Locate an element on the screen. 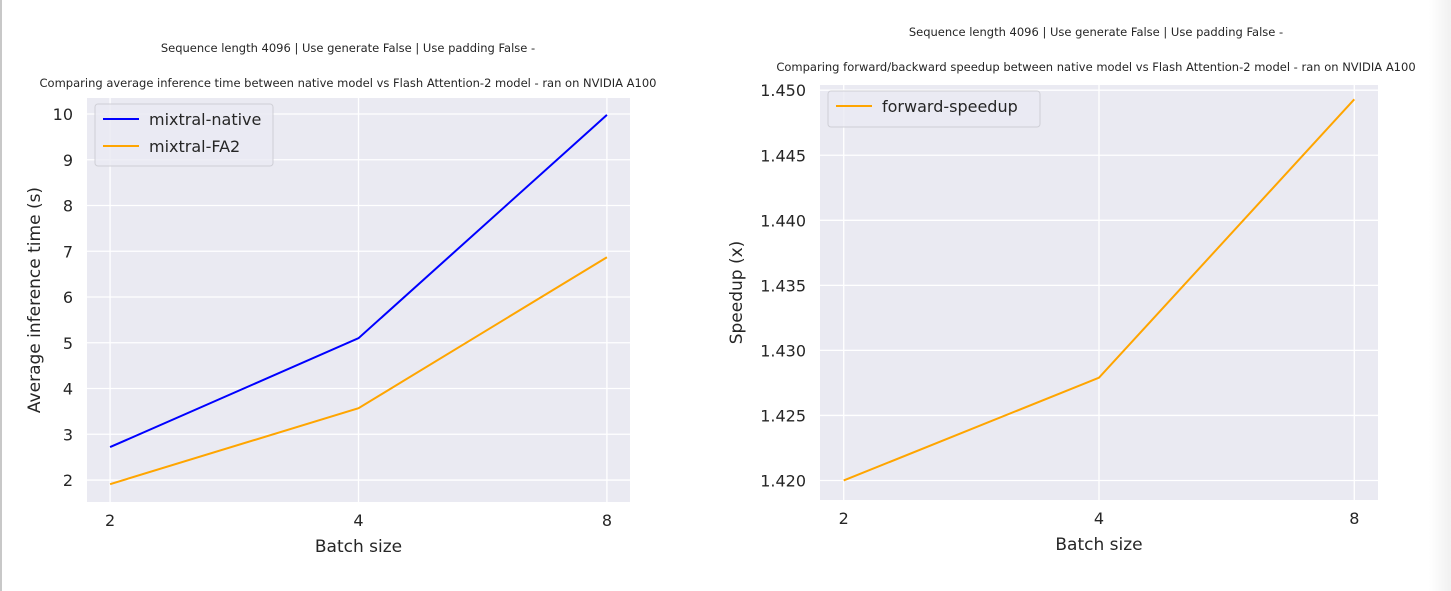 The width and height of the screenshot is (1451, 591). y-tick-label: 1.425 is located at coordinates (783, 415).